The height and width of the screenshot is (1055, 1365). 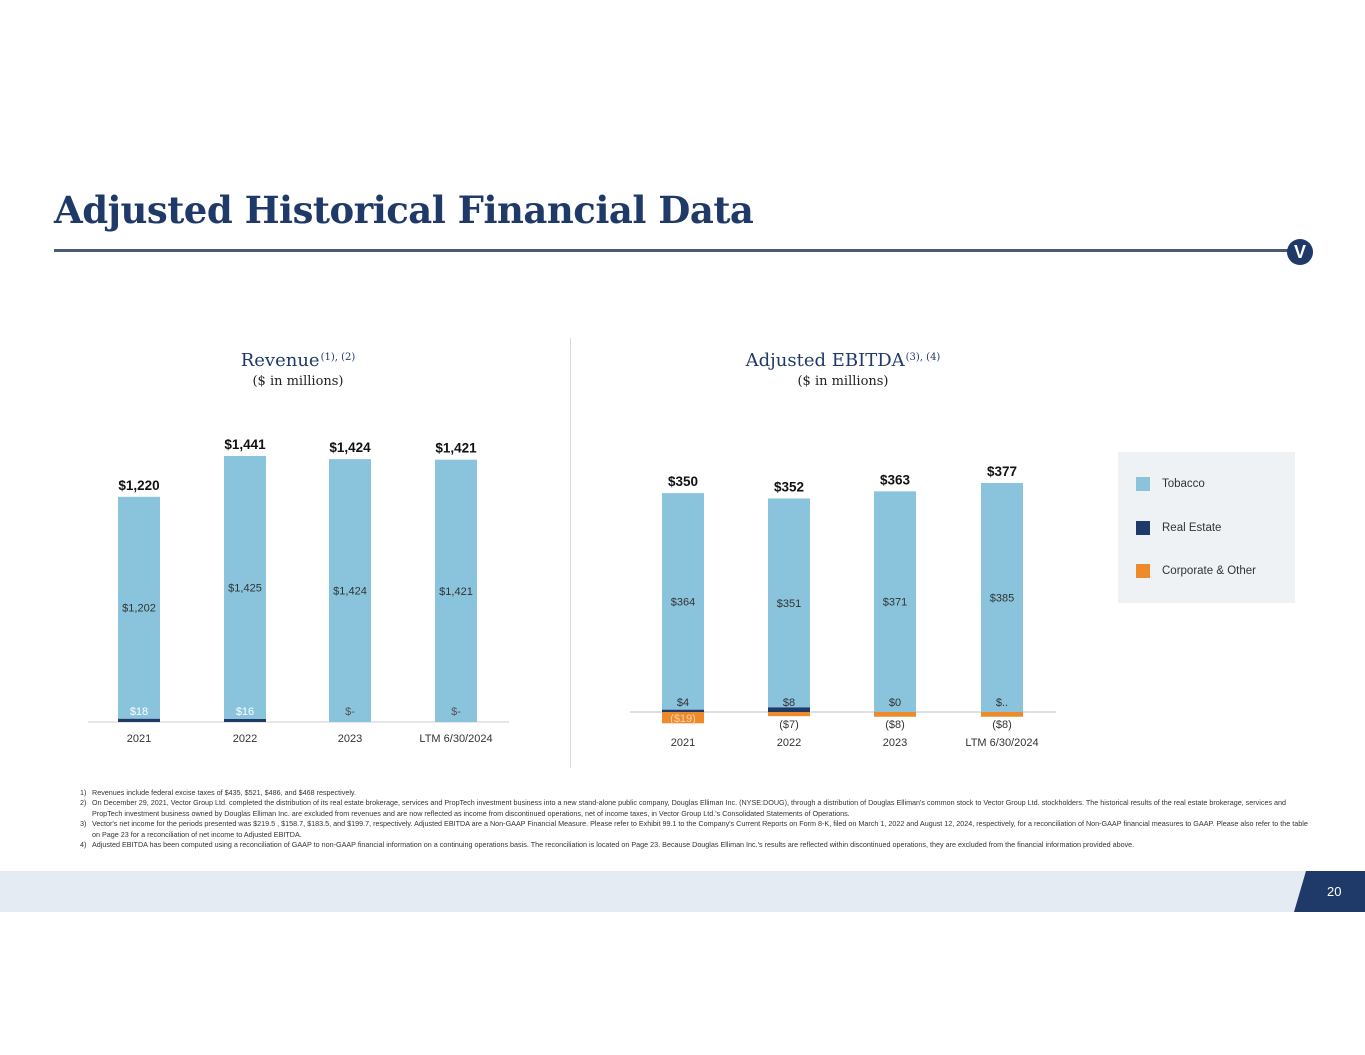 What do you see at coordinates (789, 743) in the screenshot?
I see `ebitda-category-label: 2022` at bounding box center [789, 743].